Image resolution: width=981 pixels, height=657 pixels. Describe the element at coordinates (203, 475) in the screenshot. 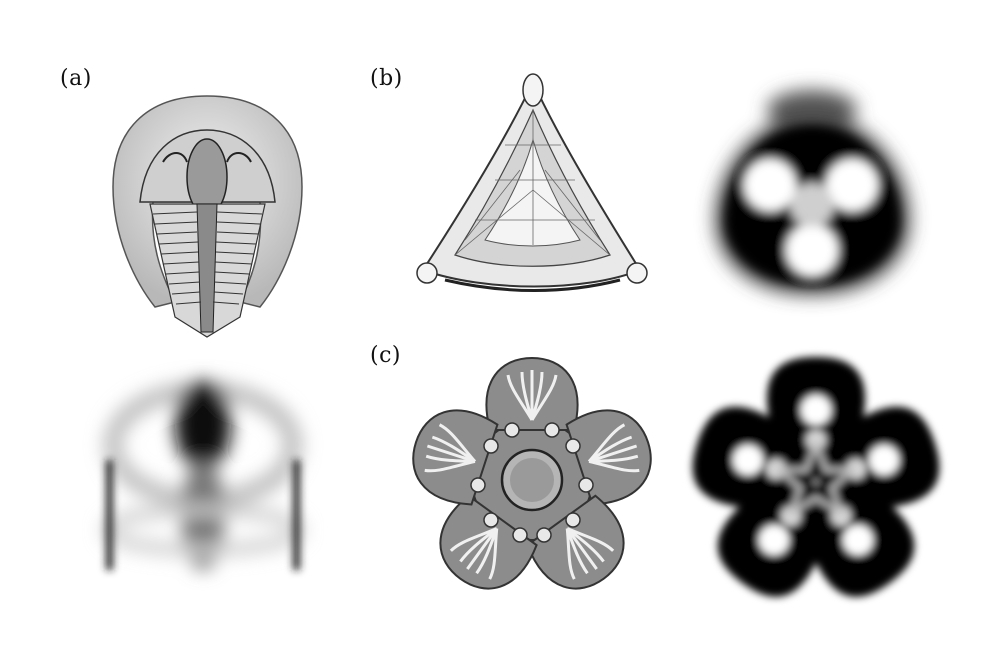

I see `trilobite-blur-render` at that location.